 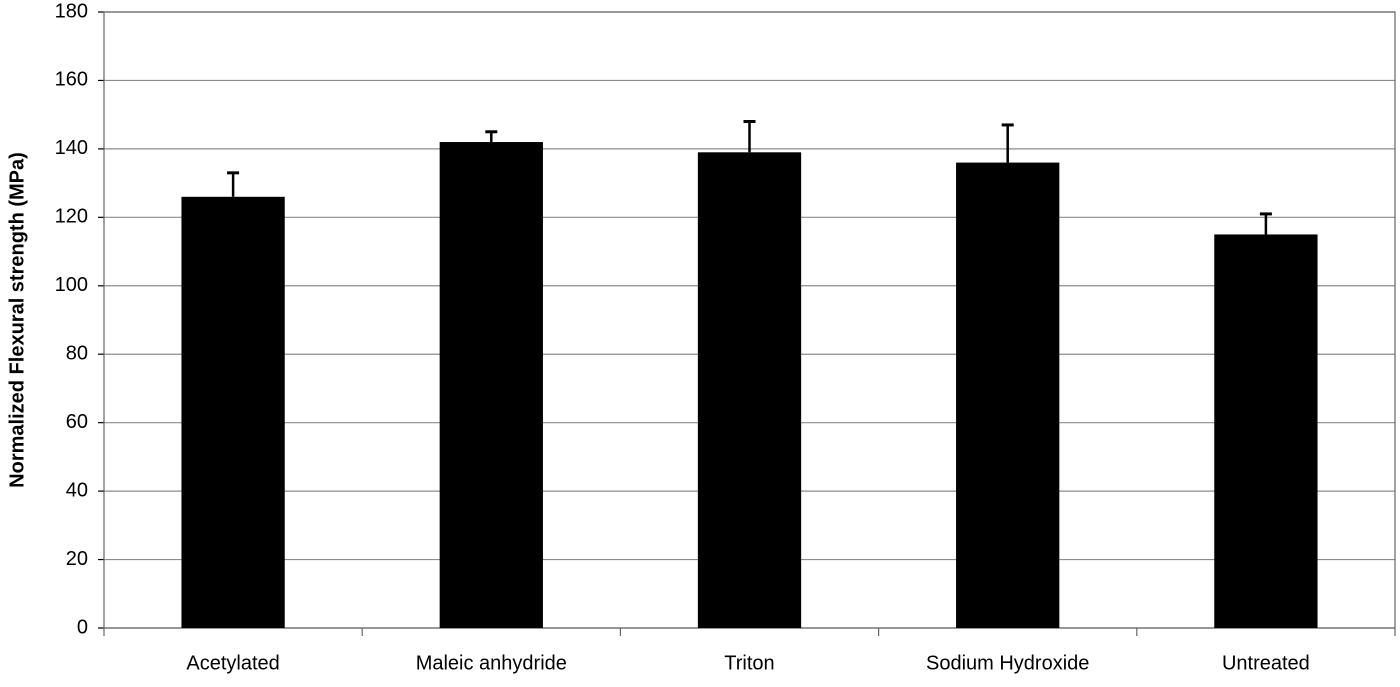 What do you see at coordinates (491, 663) in the screenshot?
I see `x-tick-label: Maleic anhydride` at bounding box center [491, 663].